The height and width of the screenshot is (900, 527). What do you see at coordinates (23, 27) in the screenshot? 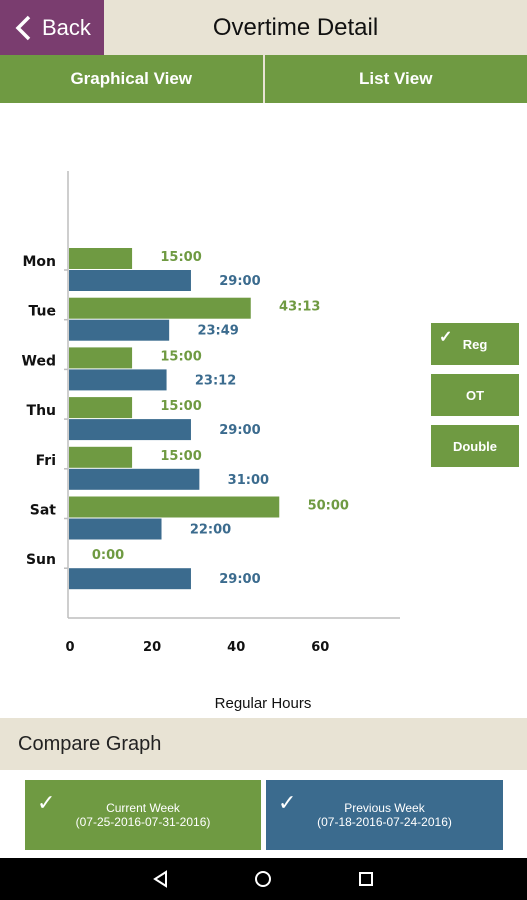
I see `chevron-left-icon` at bounding box center [23, 27].